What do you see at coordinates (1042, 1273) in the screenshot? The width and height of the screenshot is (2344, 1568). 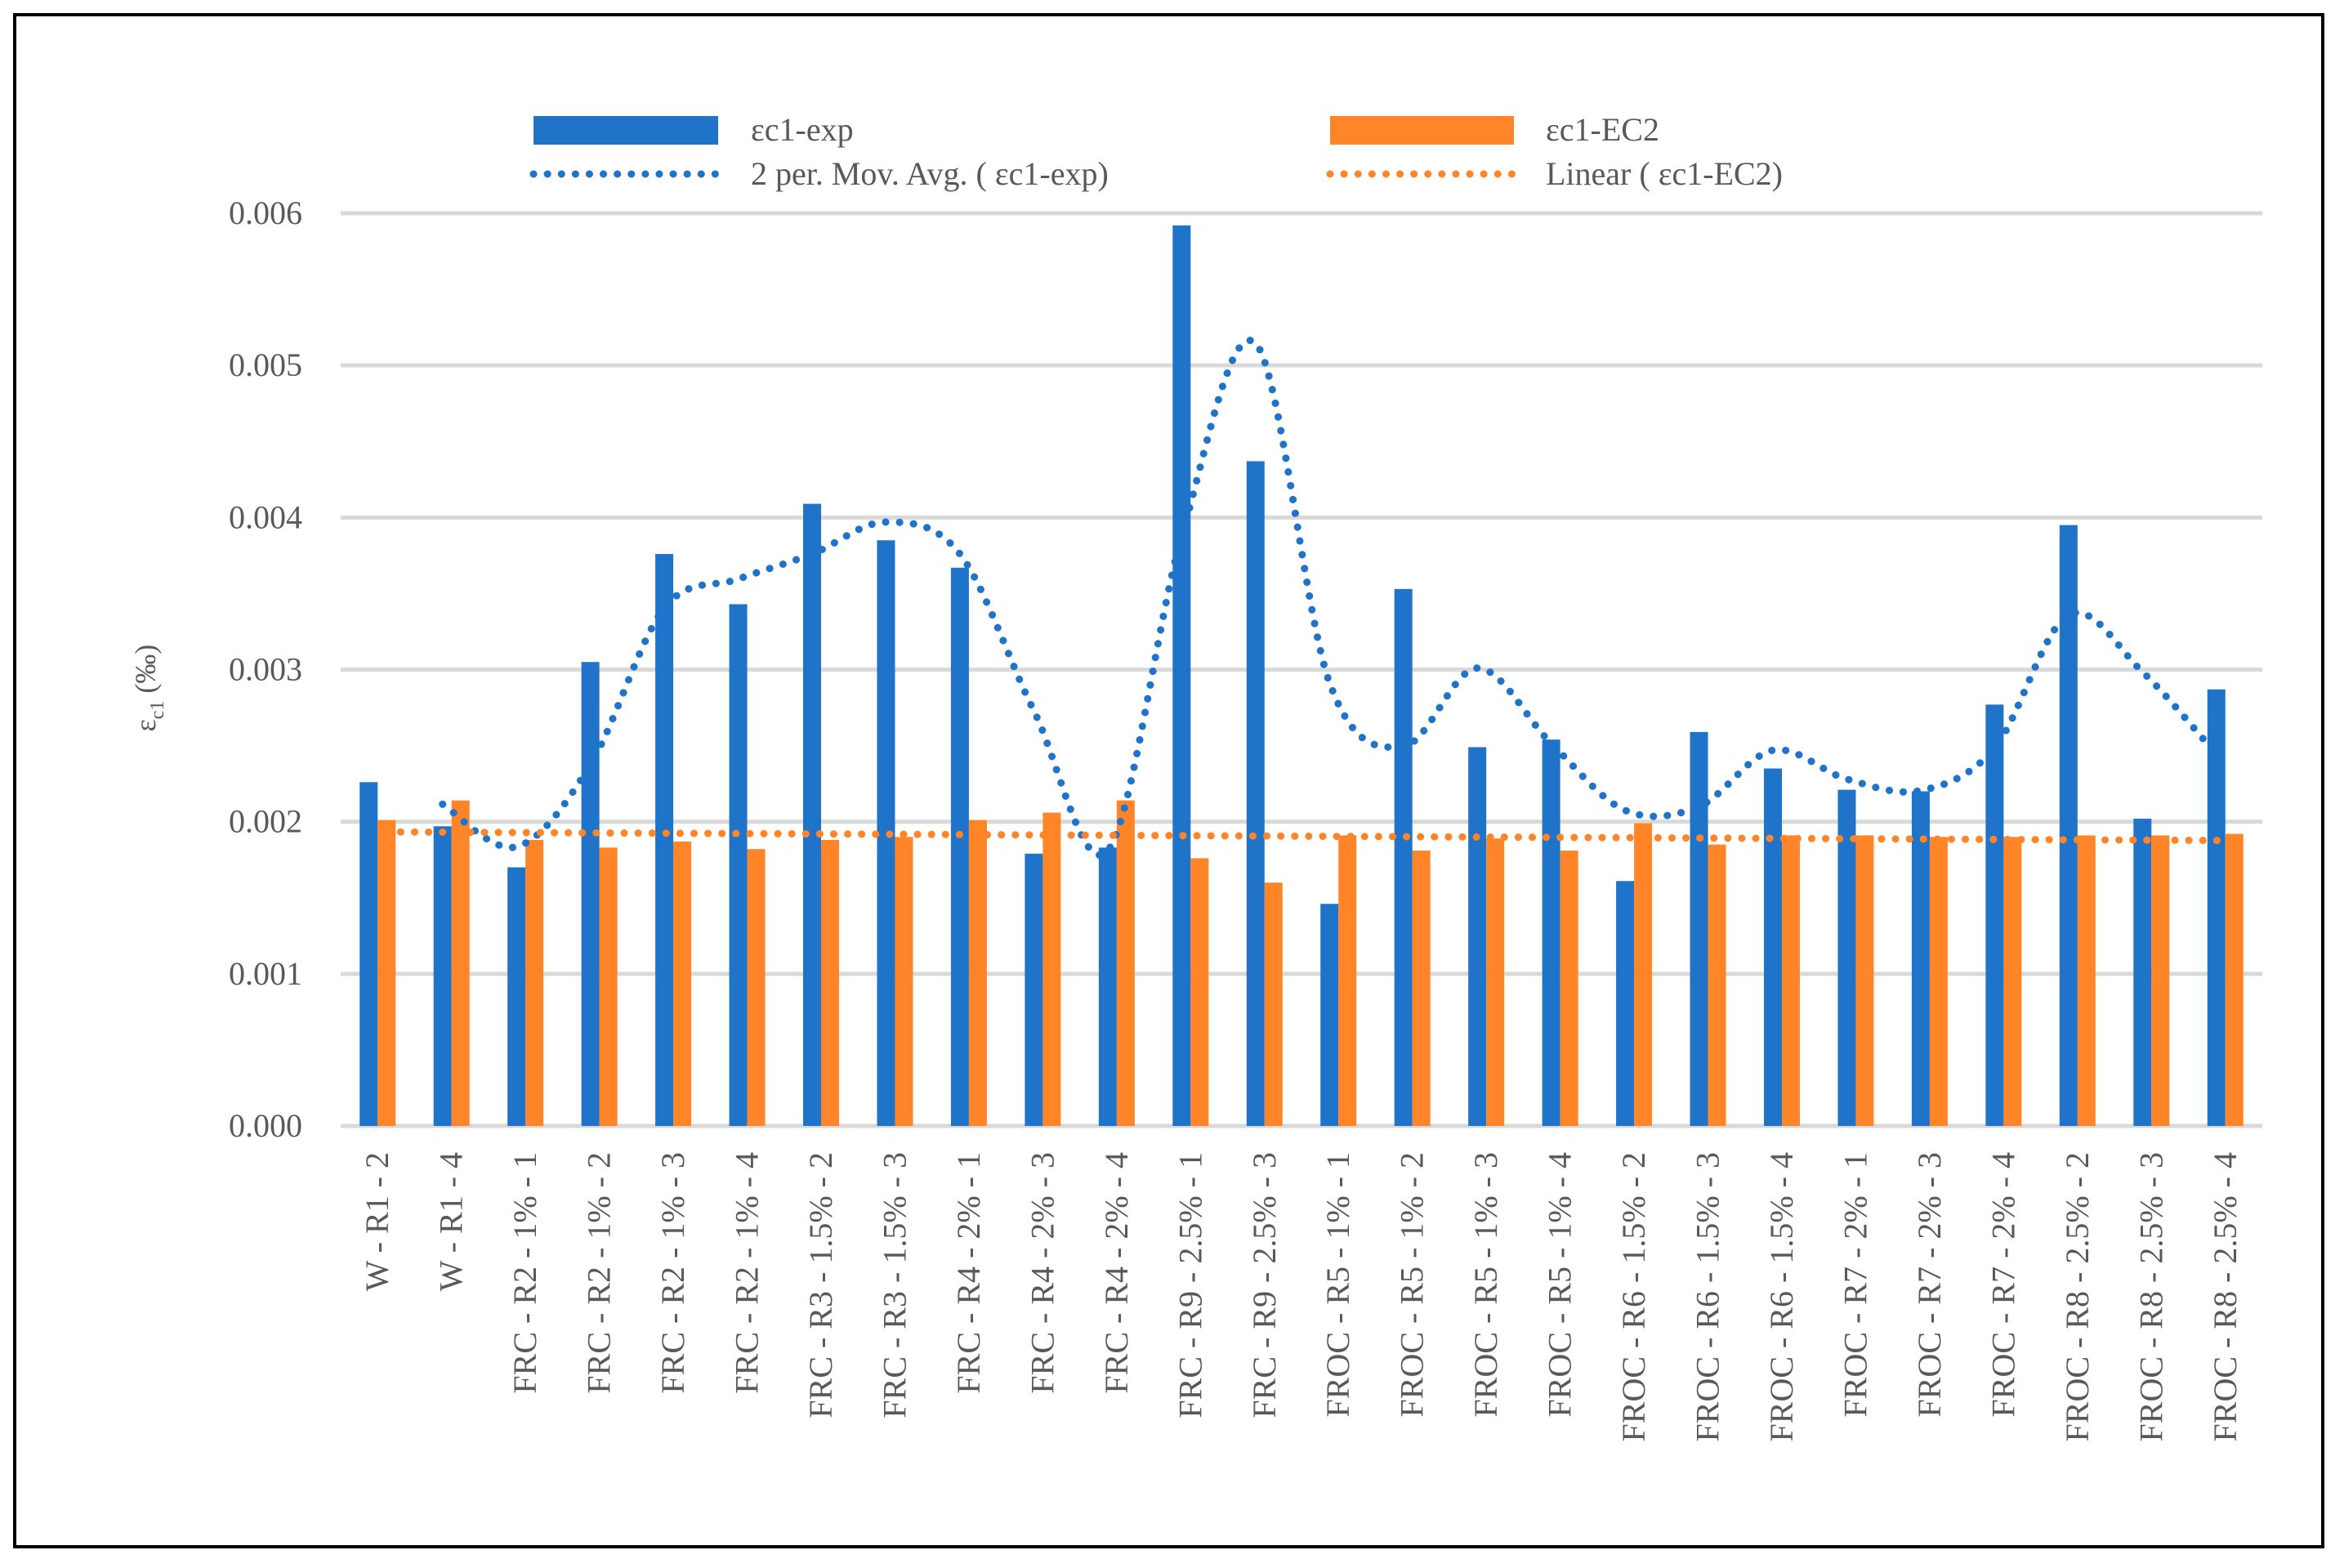 I see `x-tick-label: FRC - R4 - 2% - 3` at bounding box center [1042, 1273].